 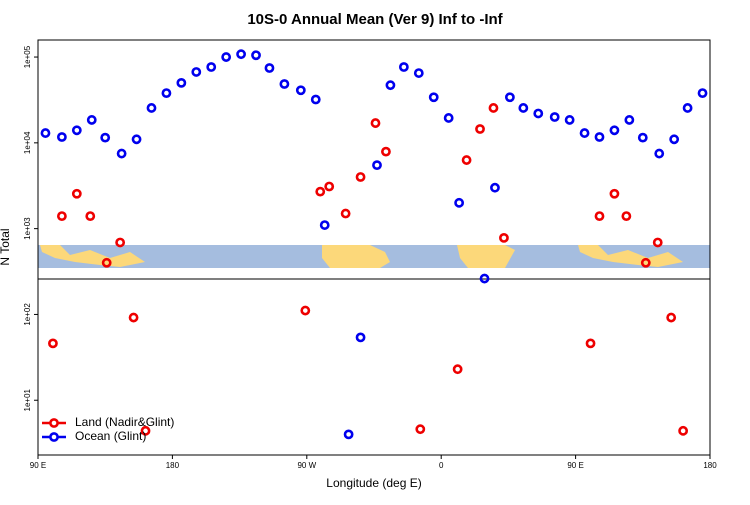 What do you see at coordinates (441, 465) in the screenshot?
I see `x-tick-label: 0` at bounding box center [441, 465].